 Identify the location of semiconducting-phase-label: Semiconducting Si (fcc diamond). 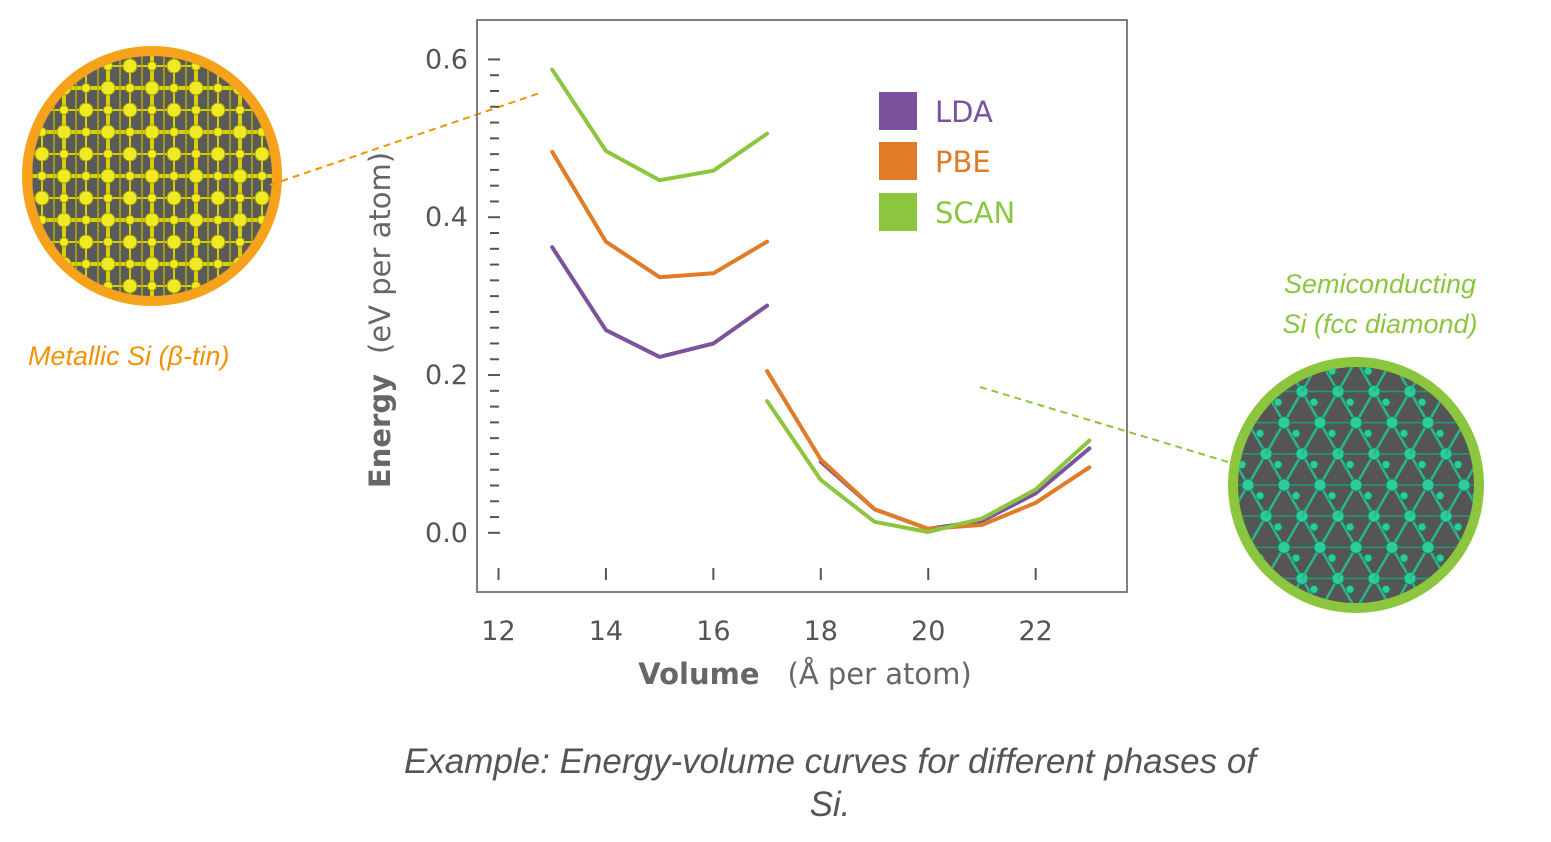
(1380, 304).